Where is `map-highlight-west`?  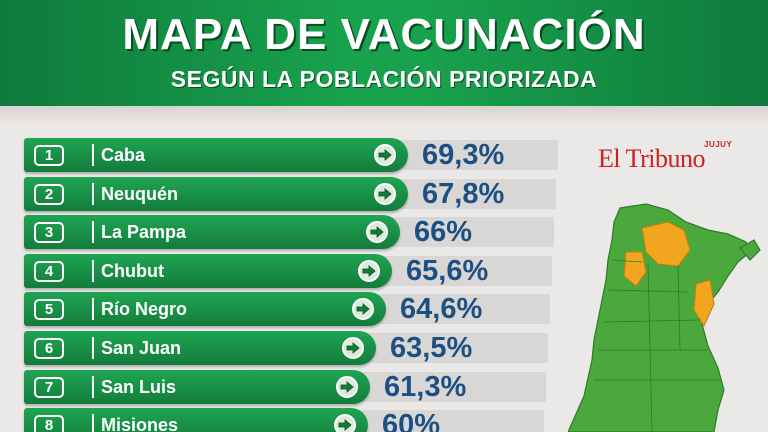
map-highlight-west is located at coordinates (635, 269).